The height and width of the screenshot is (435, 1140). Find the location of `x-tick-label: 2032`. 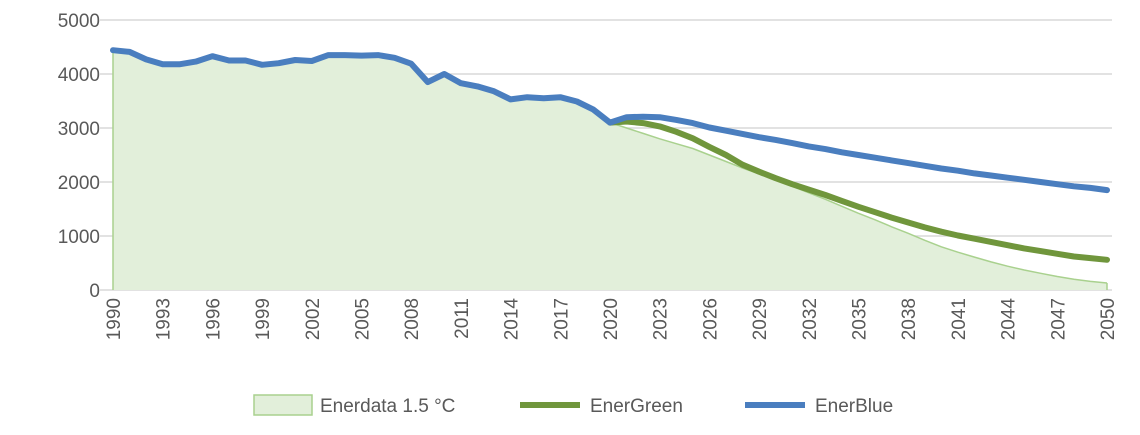

x-tick-label: 2032 is located at coordinates (810, 319).